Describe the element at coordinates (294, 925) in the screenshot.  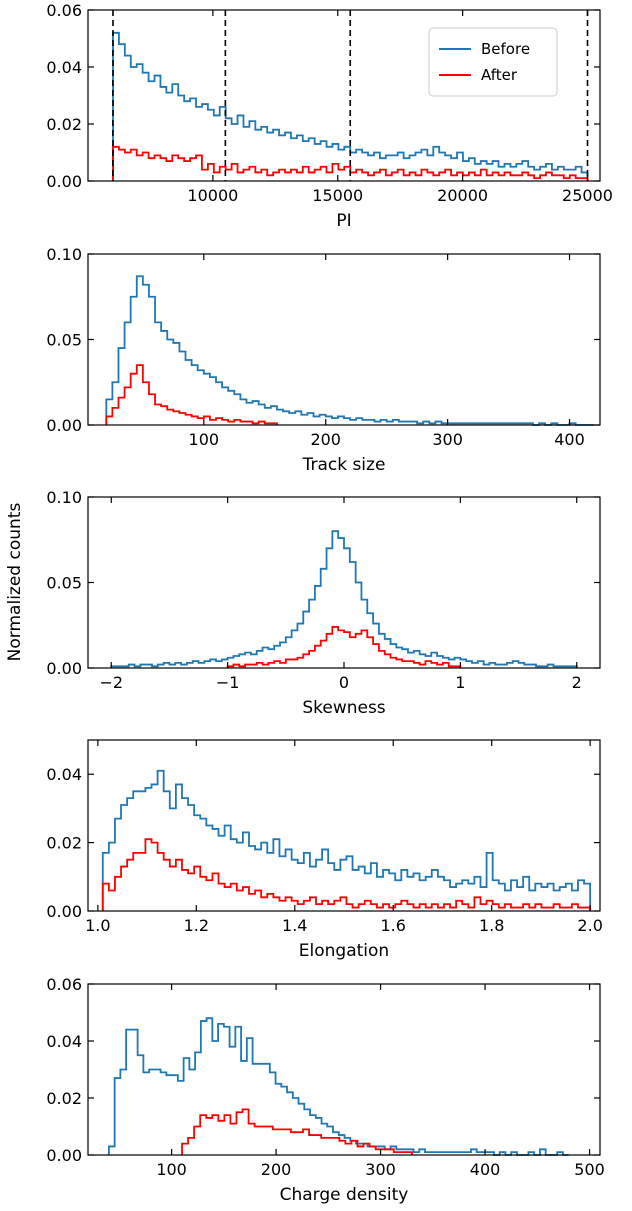
I see `x-tick-label: 1.4` at that location.